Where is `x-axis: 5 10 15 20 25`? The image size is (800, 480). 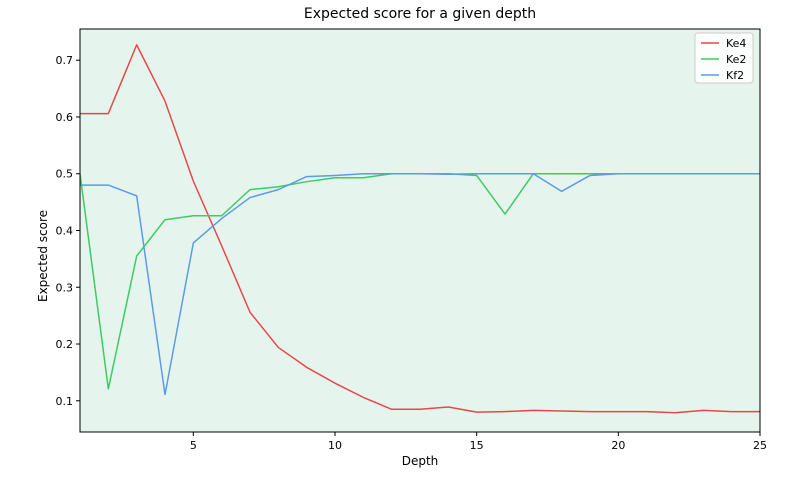 x-axis: 5 10 15 20 25 is located at coordinates (478, 442).